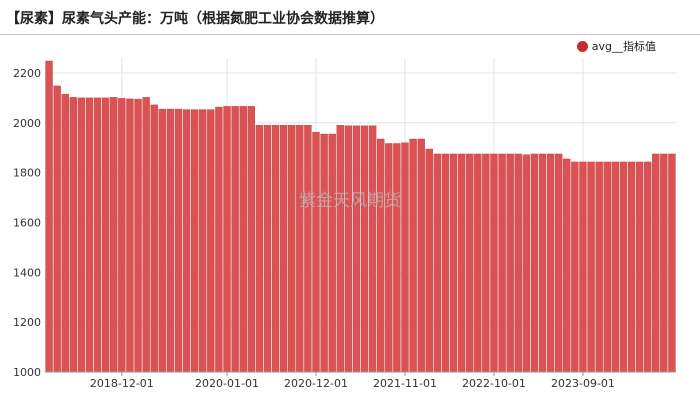 This screenshot has height=408, width=700. I want to click on y-tick-label: 1800, so click(27, 173).